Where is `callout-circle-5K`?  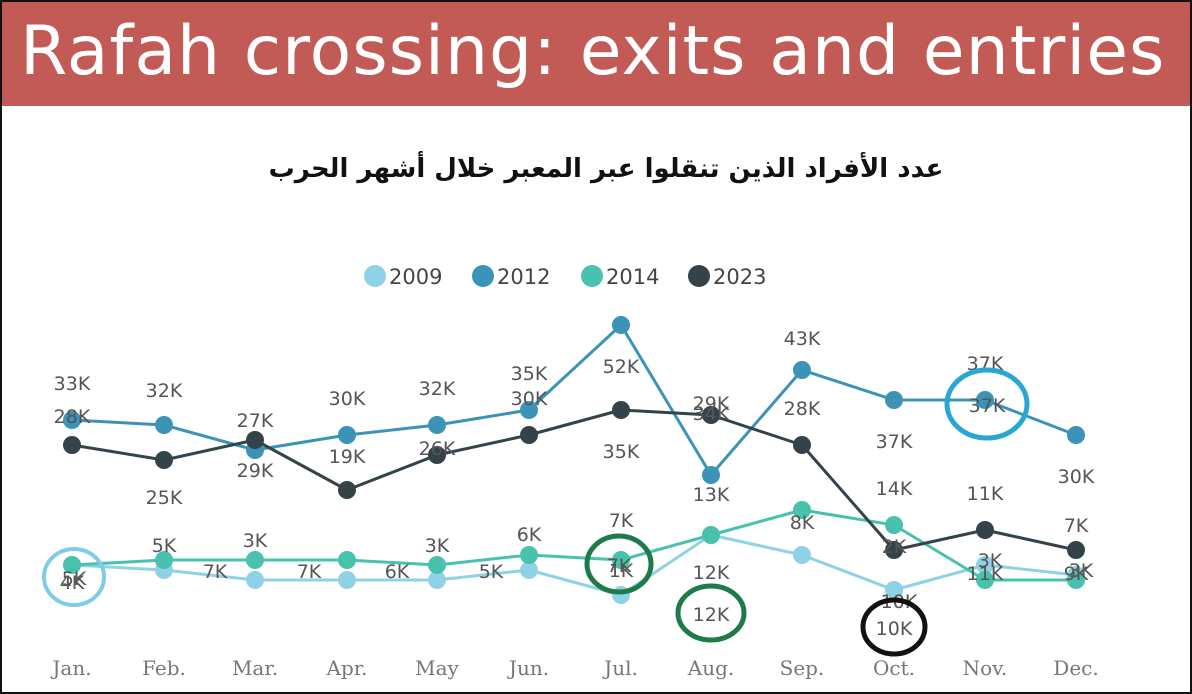
callout-circle-5K is located at coordinates (74, 577).